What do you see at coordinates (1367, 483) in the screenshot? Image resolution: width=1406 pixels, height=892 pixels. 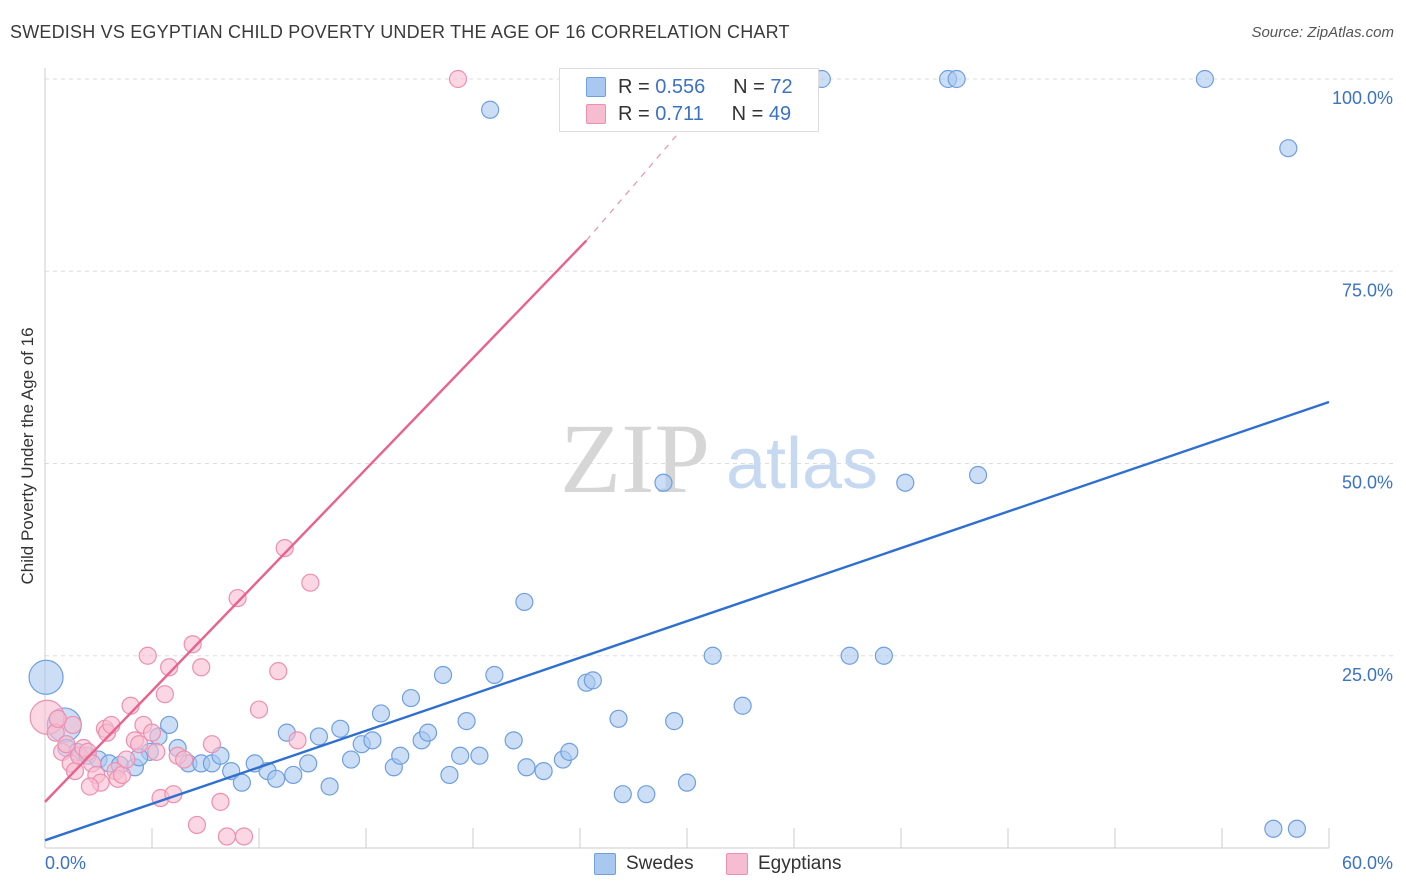 I see `y-tick-label-50: 50.0%` at bounding box center [1367, 483].